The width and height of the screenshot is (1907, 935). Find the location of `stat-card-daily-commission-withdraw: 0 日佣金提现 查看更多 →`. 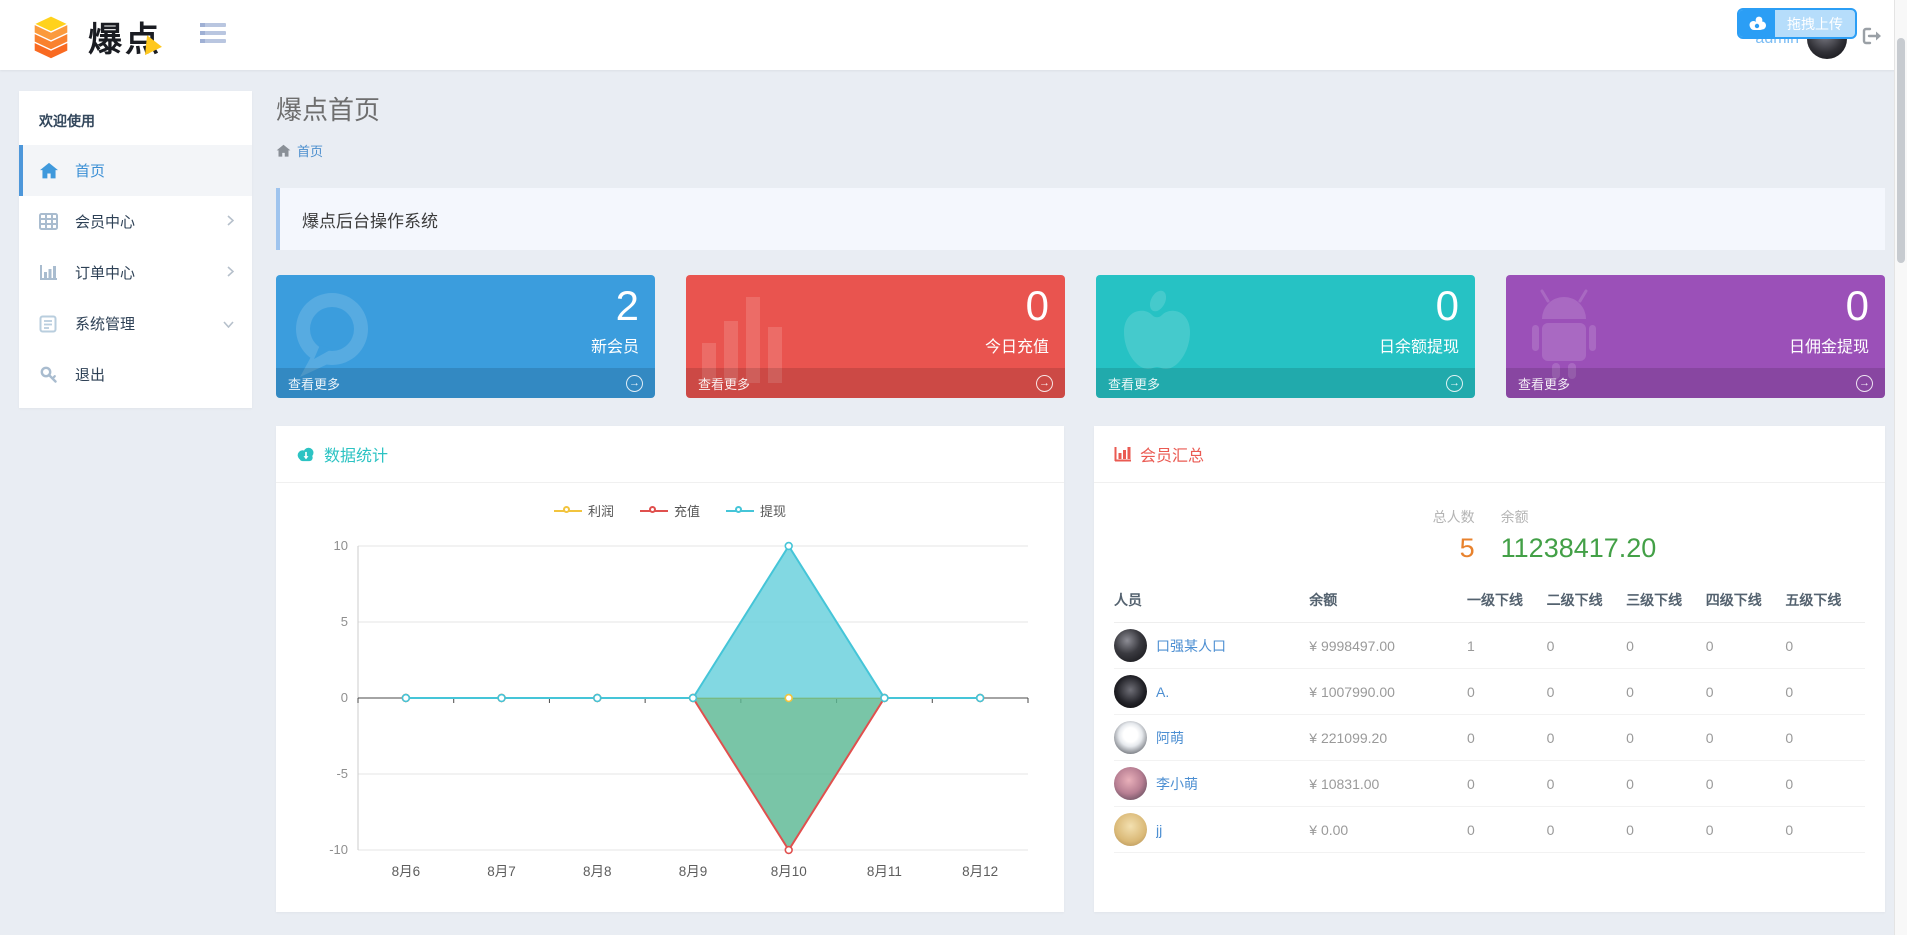

stat-card-daily-commission-withdraw: 0 日佣金提现 查看更多 → is located at coordinates (1695, 336).